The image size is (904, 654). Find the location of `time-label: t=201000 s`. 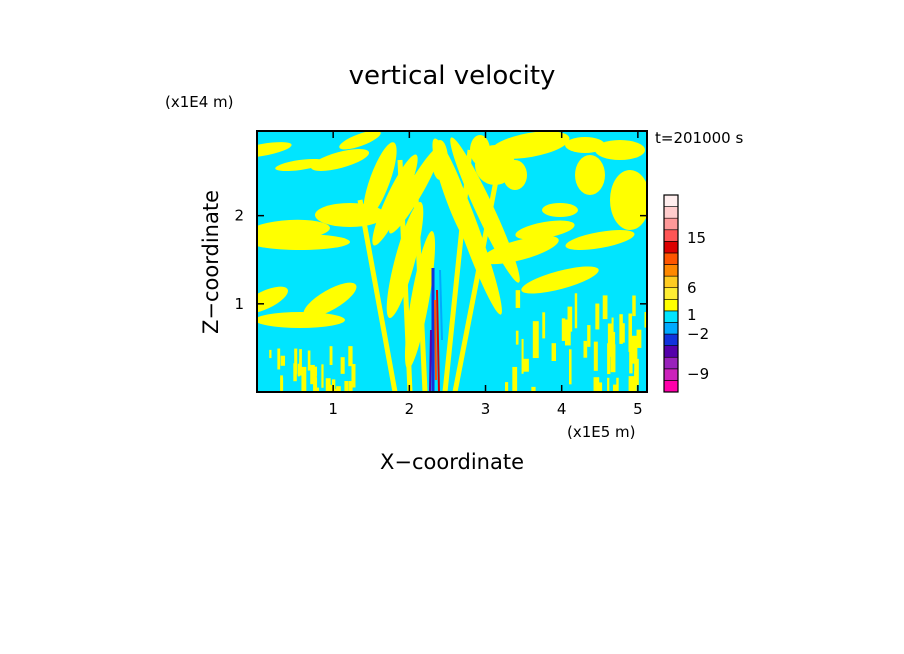

time-label: t=201000 s is located at coordinates (699, 138).